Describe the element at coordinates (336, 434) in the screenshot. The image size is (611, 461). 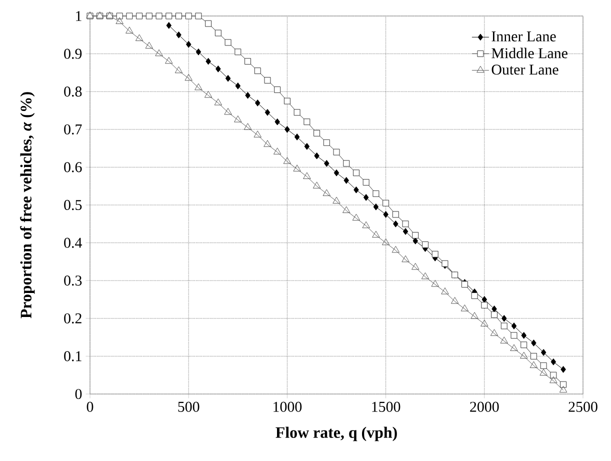
I see `x-axis-title: Flow rate, q (vph)` at that location.